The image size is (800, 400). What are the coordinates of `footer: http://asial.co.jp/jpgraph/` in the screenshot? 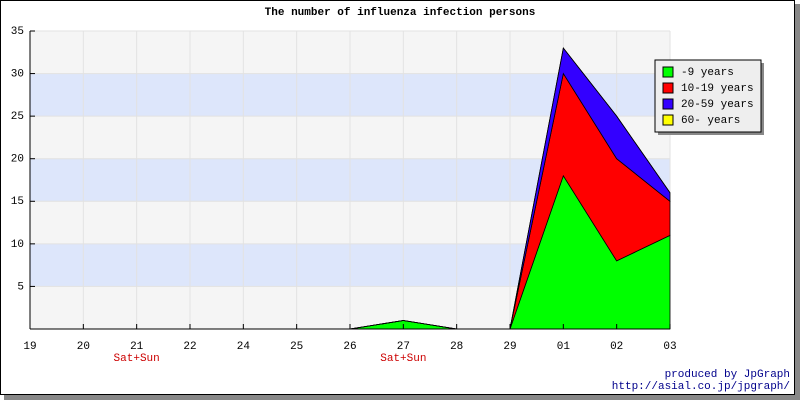 It's located at (701, 387).